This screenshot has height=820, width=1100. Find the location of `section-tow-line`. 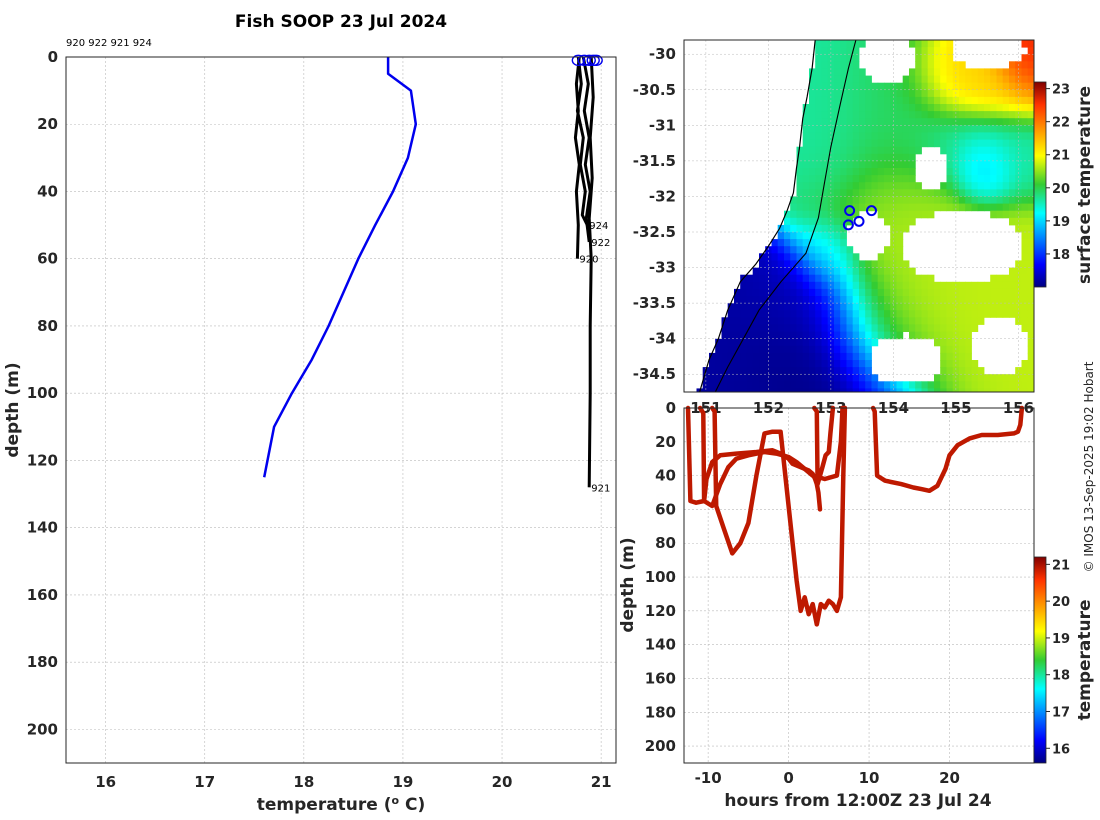

section-tow-line is located at coordinates (772, 457).